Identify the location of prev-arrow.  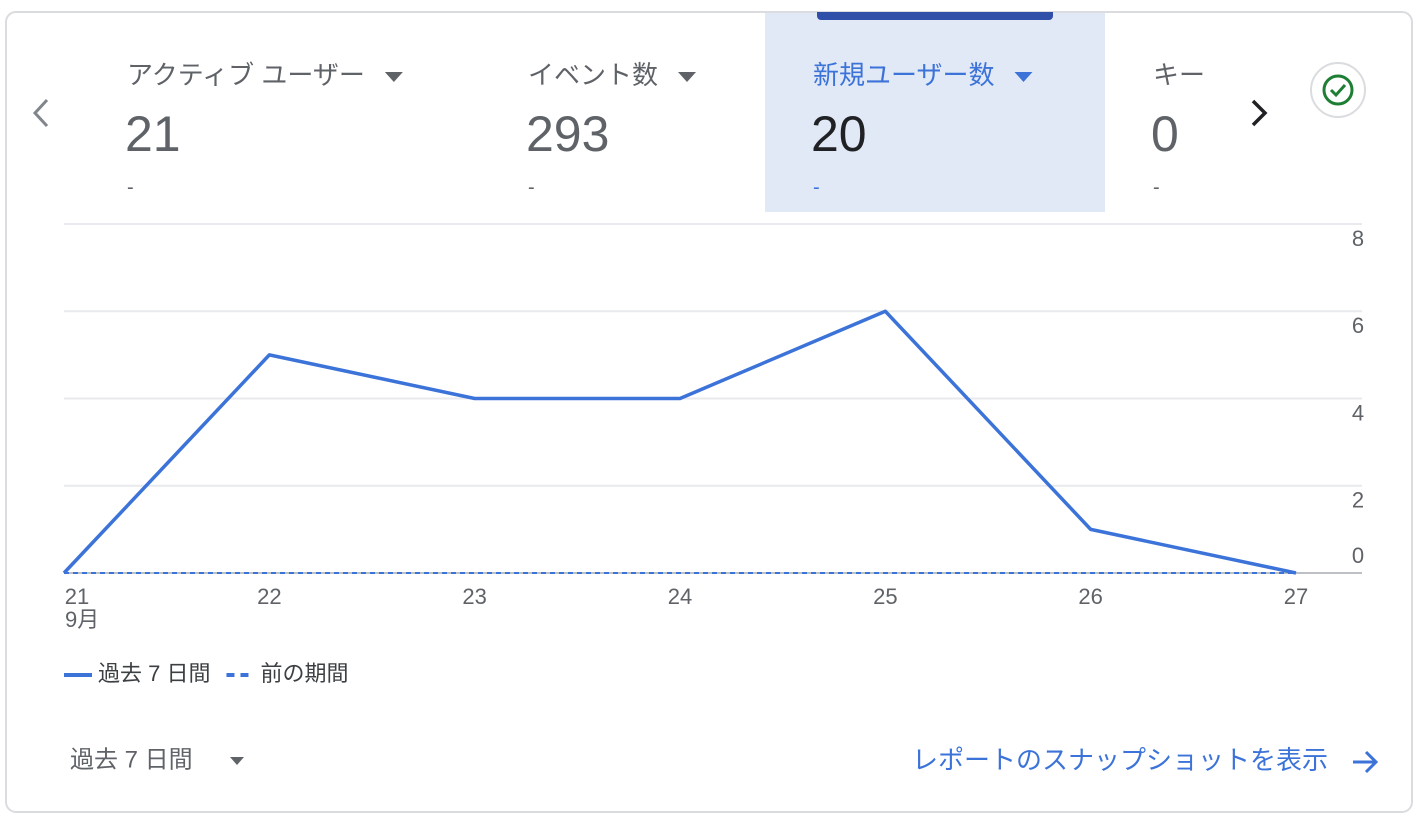
(40, 113).